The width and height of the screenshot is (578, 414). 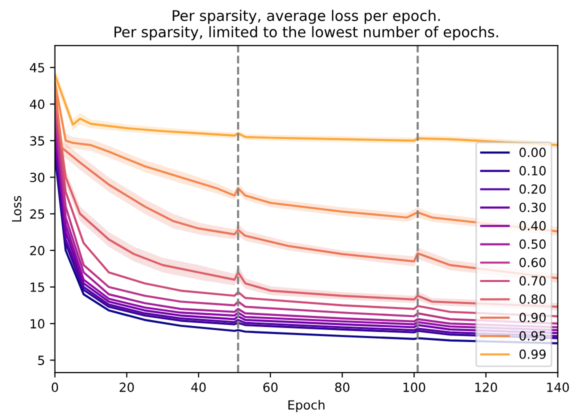 I want to click on y-tick-label: 5, so click(x=41, y=361).